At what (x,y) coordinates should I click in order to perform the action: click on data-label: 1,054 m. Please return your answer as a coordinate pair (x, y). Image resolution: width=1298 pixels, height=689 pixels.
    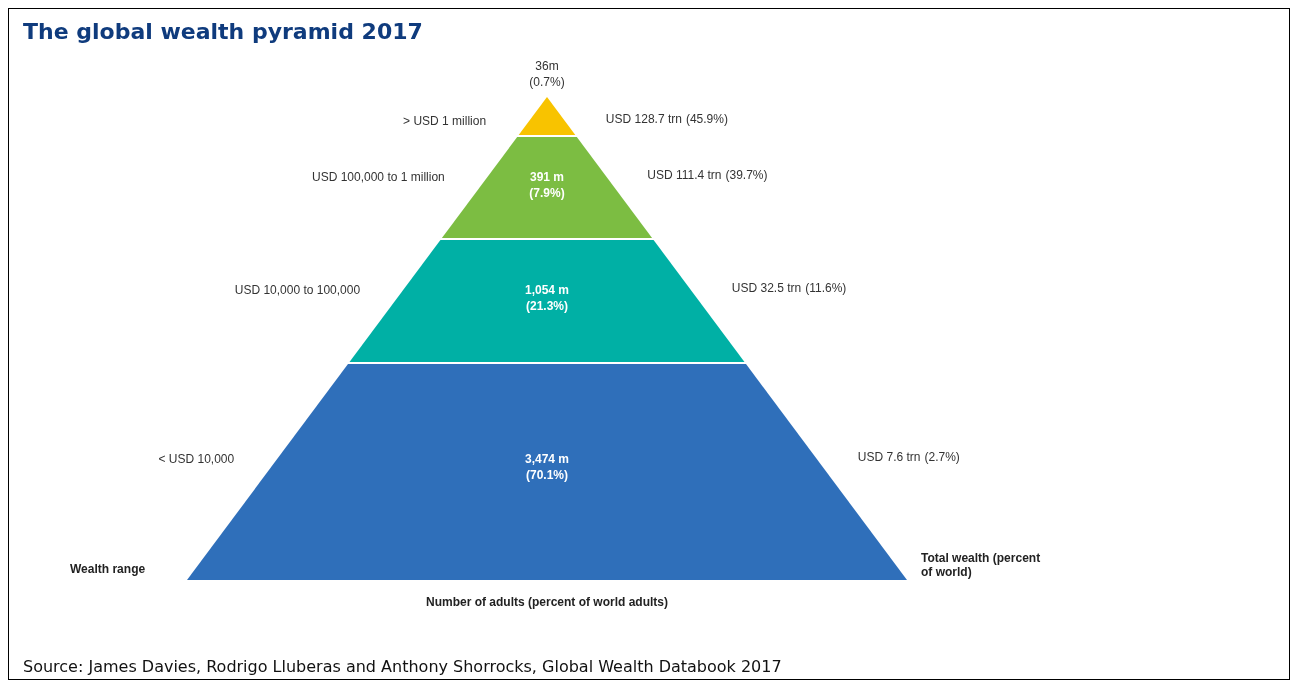
    Looking at the image, I should click on (547, 290).